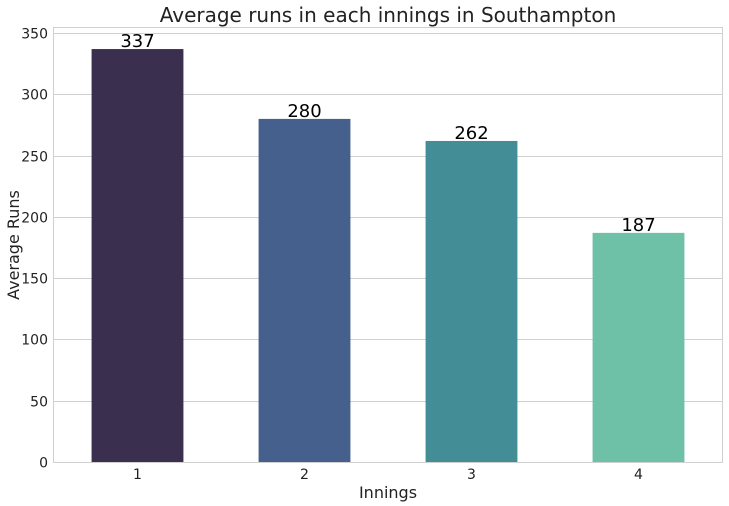 Image resolution: width=729 pixels, height=506 pixels. I want to click on data-label: 280, so click(304, 111).